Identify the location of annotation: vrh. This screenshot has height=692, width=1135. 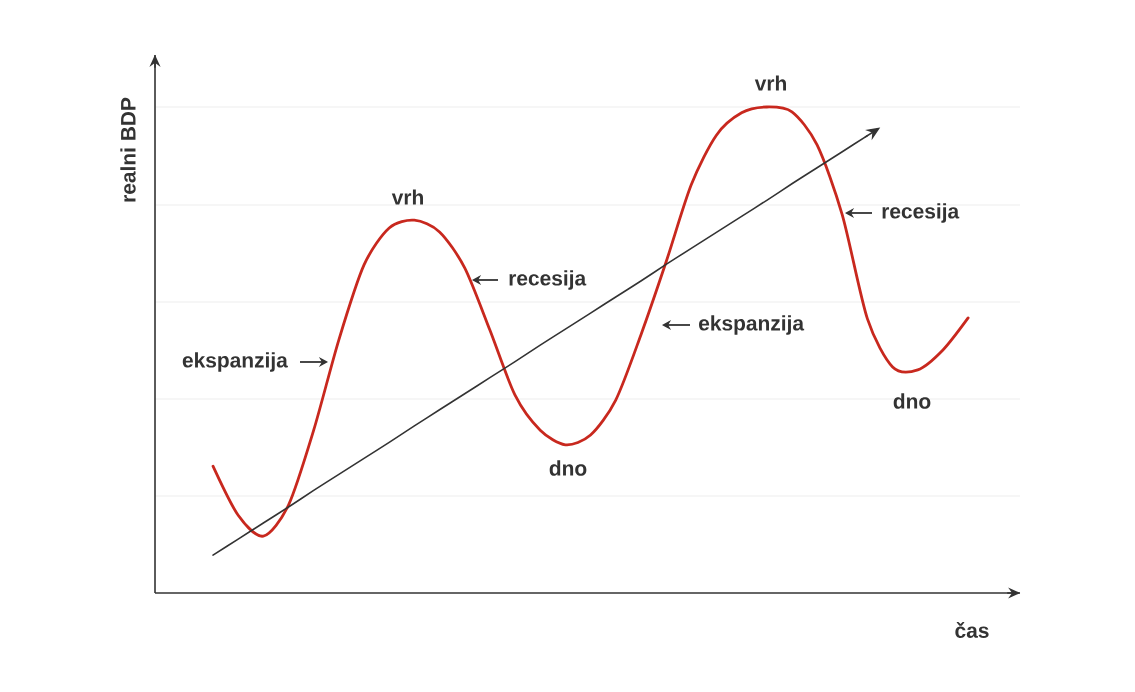
(407, 197).